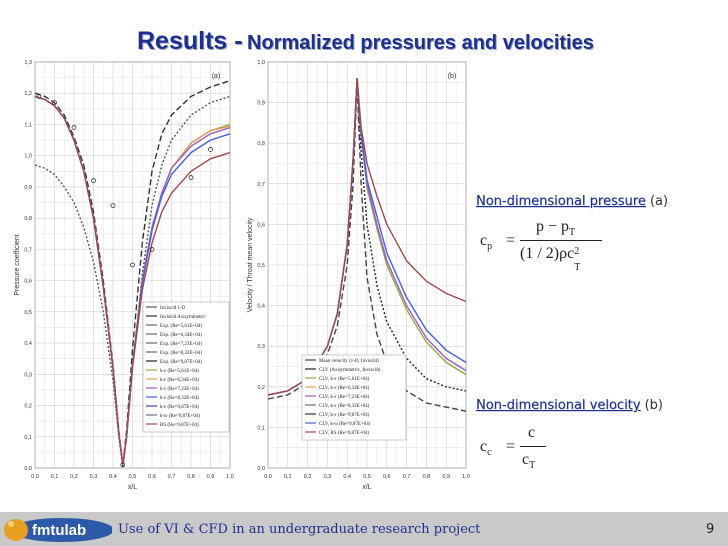 The width and height of the screenshot is (728, 546). Describe the element at coordinates (179, 407) in the screenshot. I see `pressure-legend-item: k-ε (Re=9,87E+04)` at that location.